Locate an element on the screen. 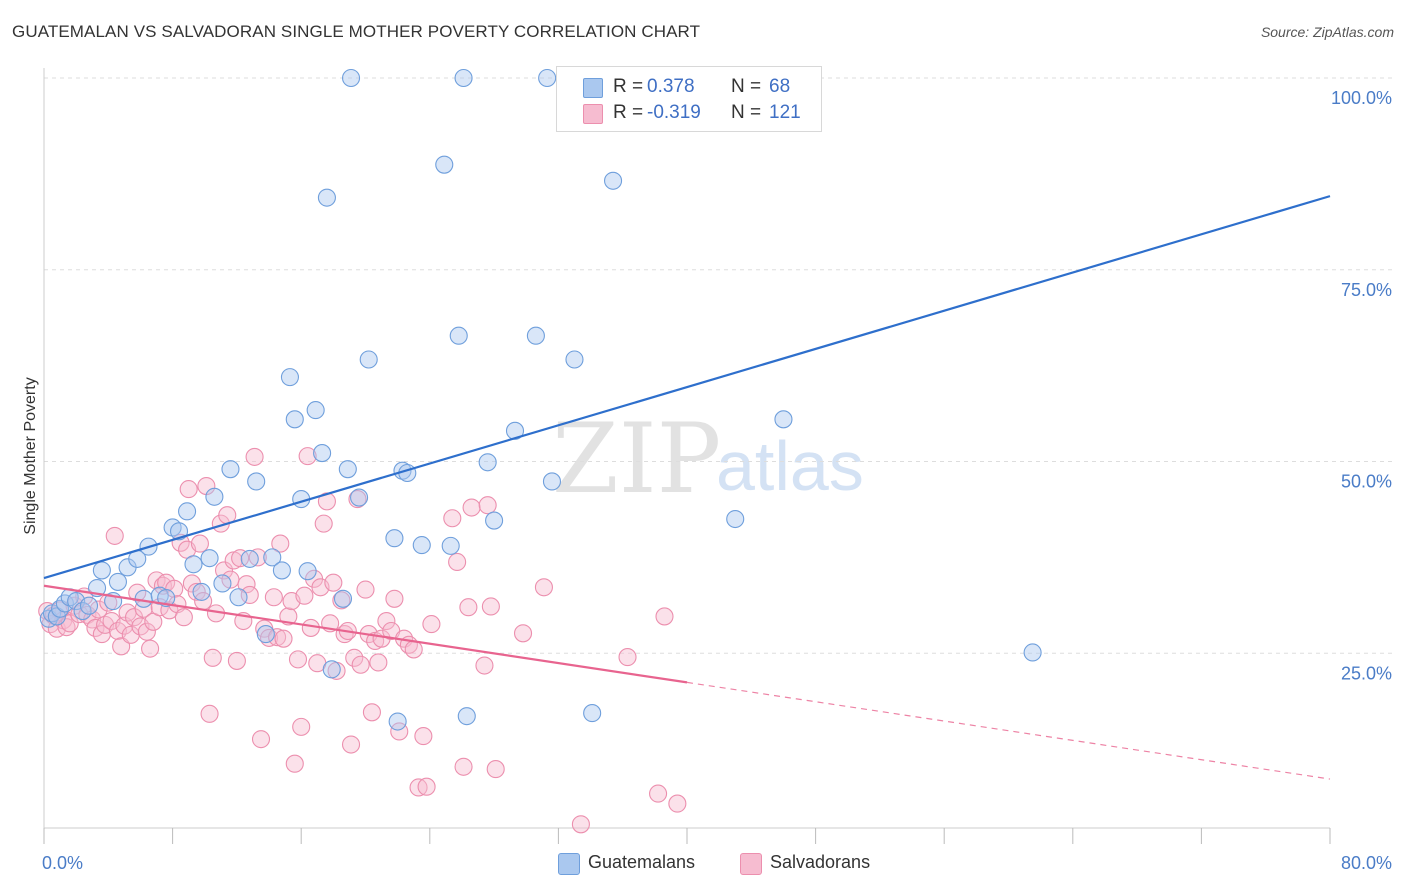 The width and height of the screenshot is (1406, 892). legend-swatch-blue is located at coordinates (593, 88).